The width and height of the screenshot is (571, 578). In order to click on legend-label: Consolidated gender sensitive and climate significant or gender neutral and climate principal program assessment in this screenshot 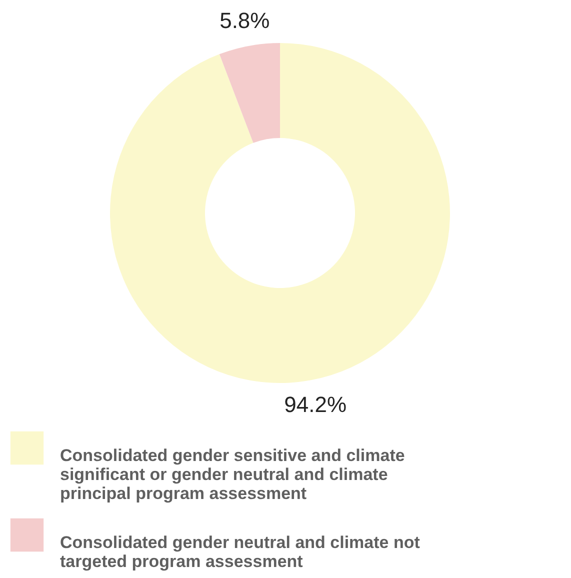, I will do `click(232, 474)`.